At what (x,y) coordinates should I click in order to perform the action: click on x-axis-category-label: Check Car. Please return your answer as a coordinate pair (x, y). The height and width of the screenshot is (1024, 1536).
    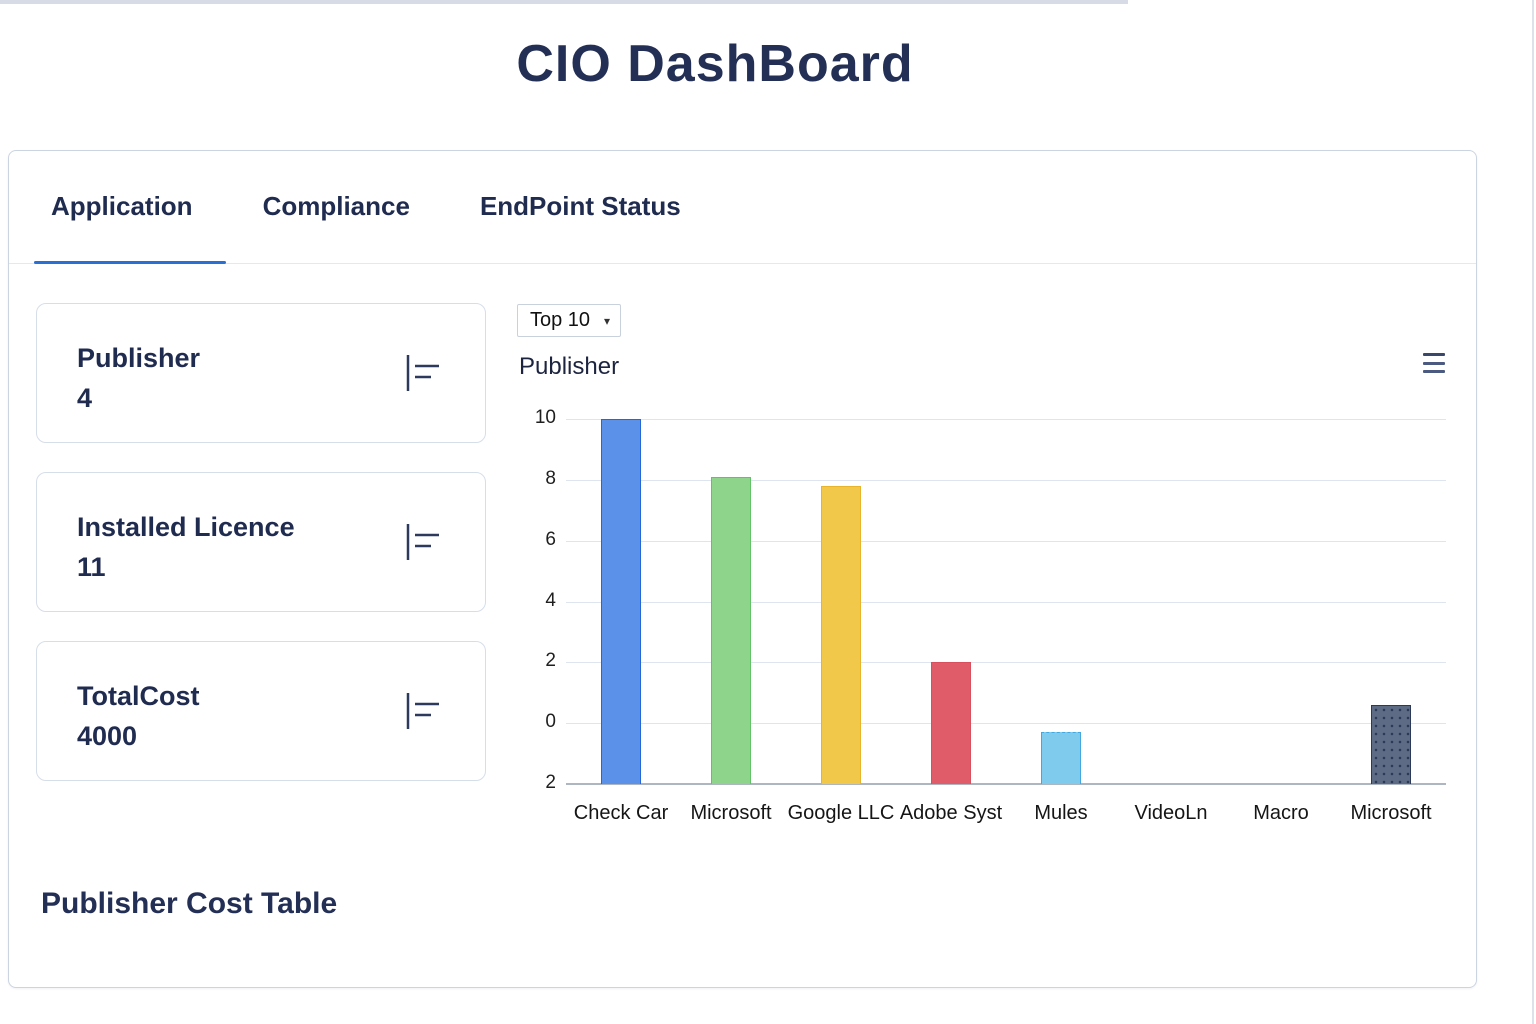
    Looking at the image, I should click on (621, 813).